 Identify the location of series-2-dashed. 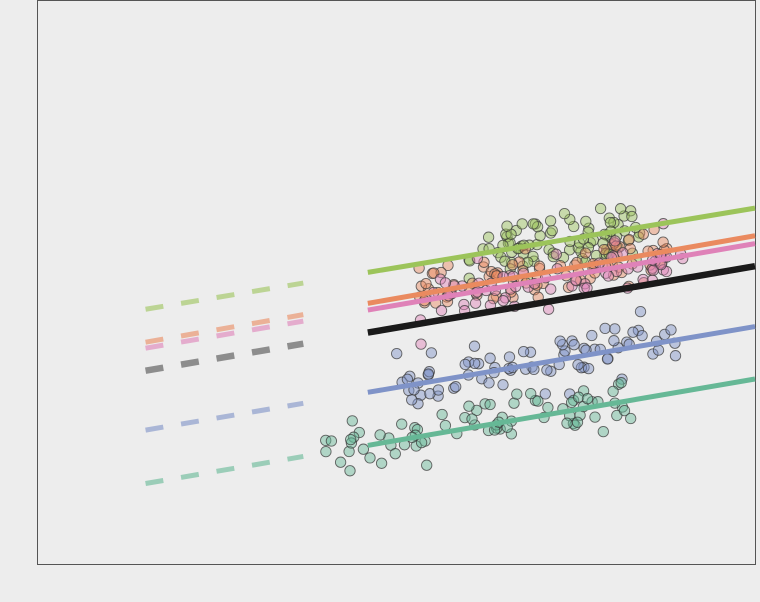
(224, 328).